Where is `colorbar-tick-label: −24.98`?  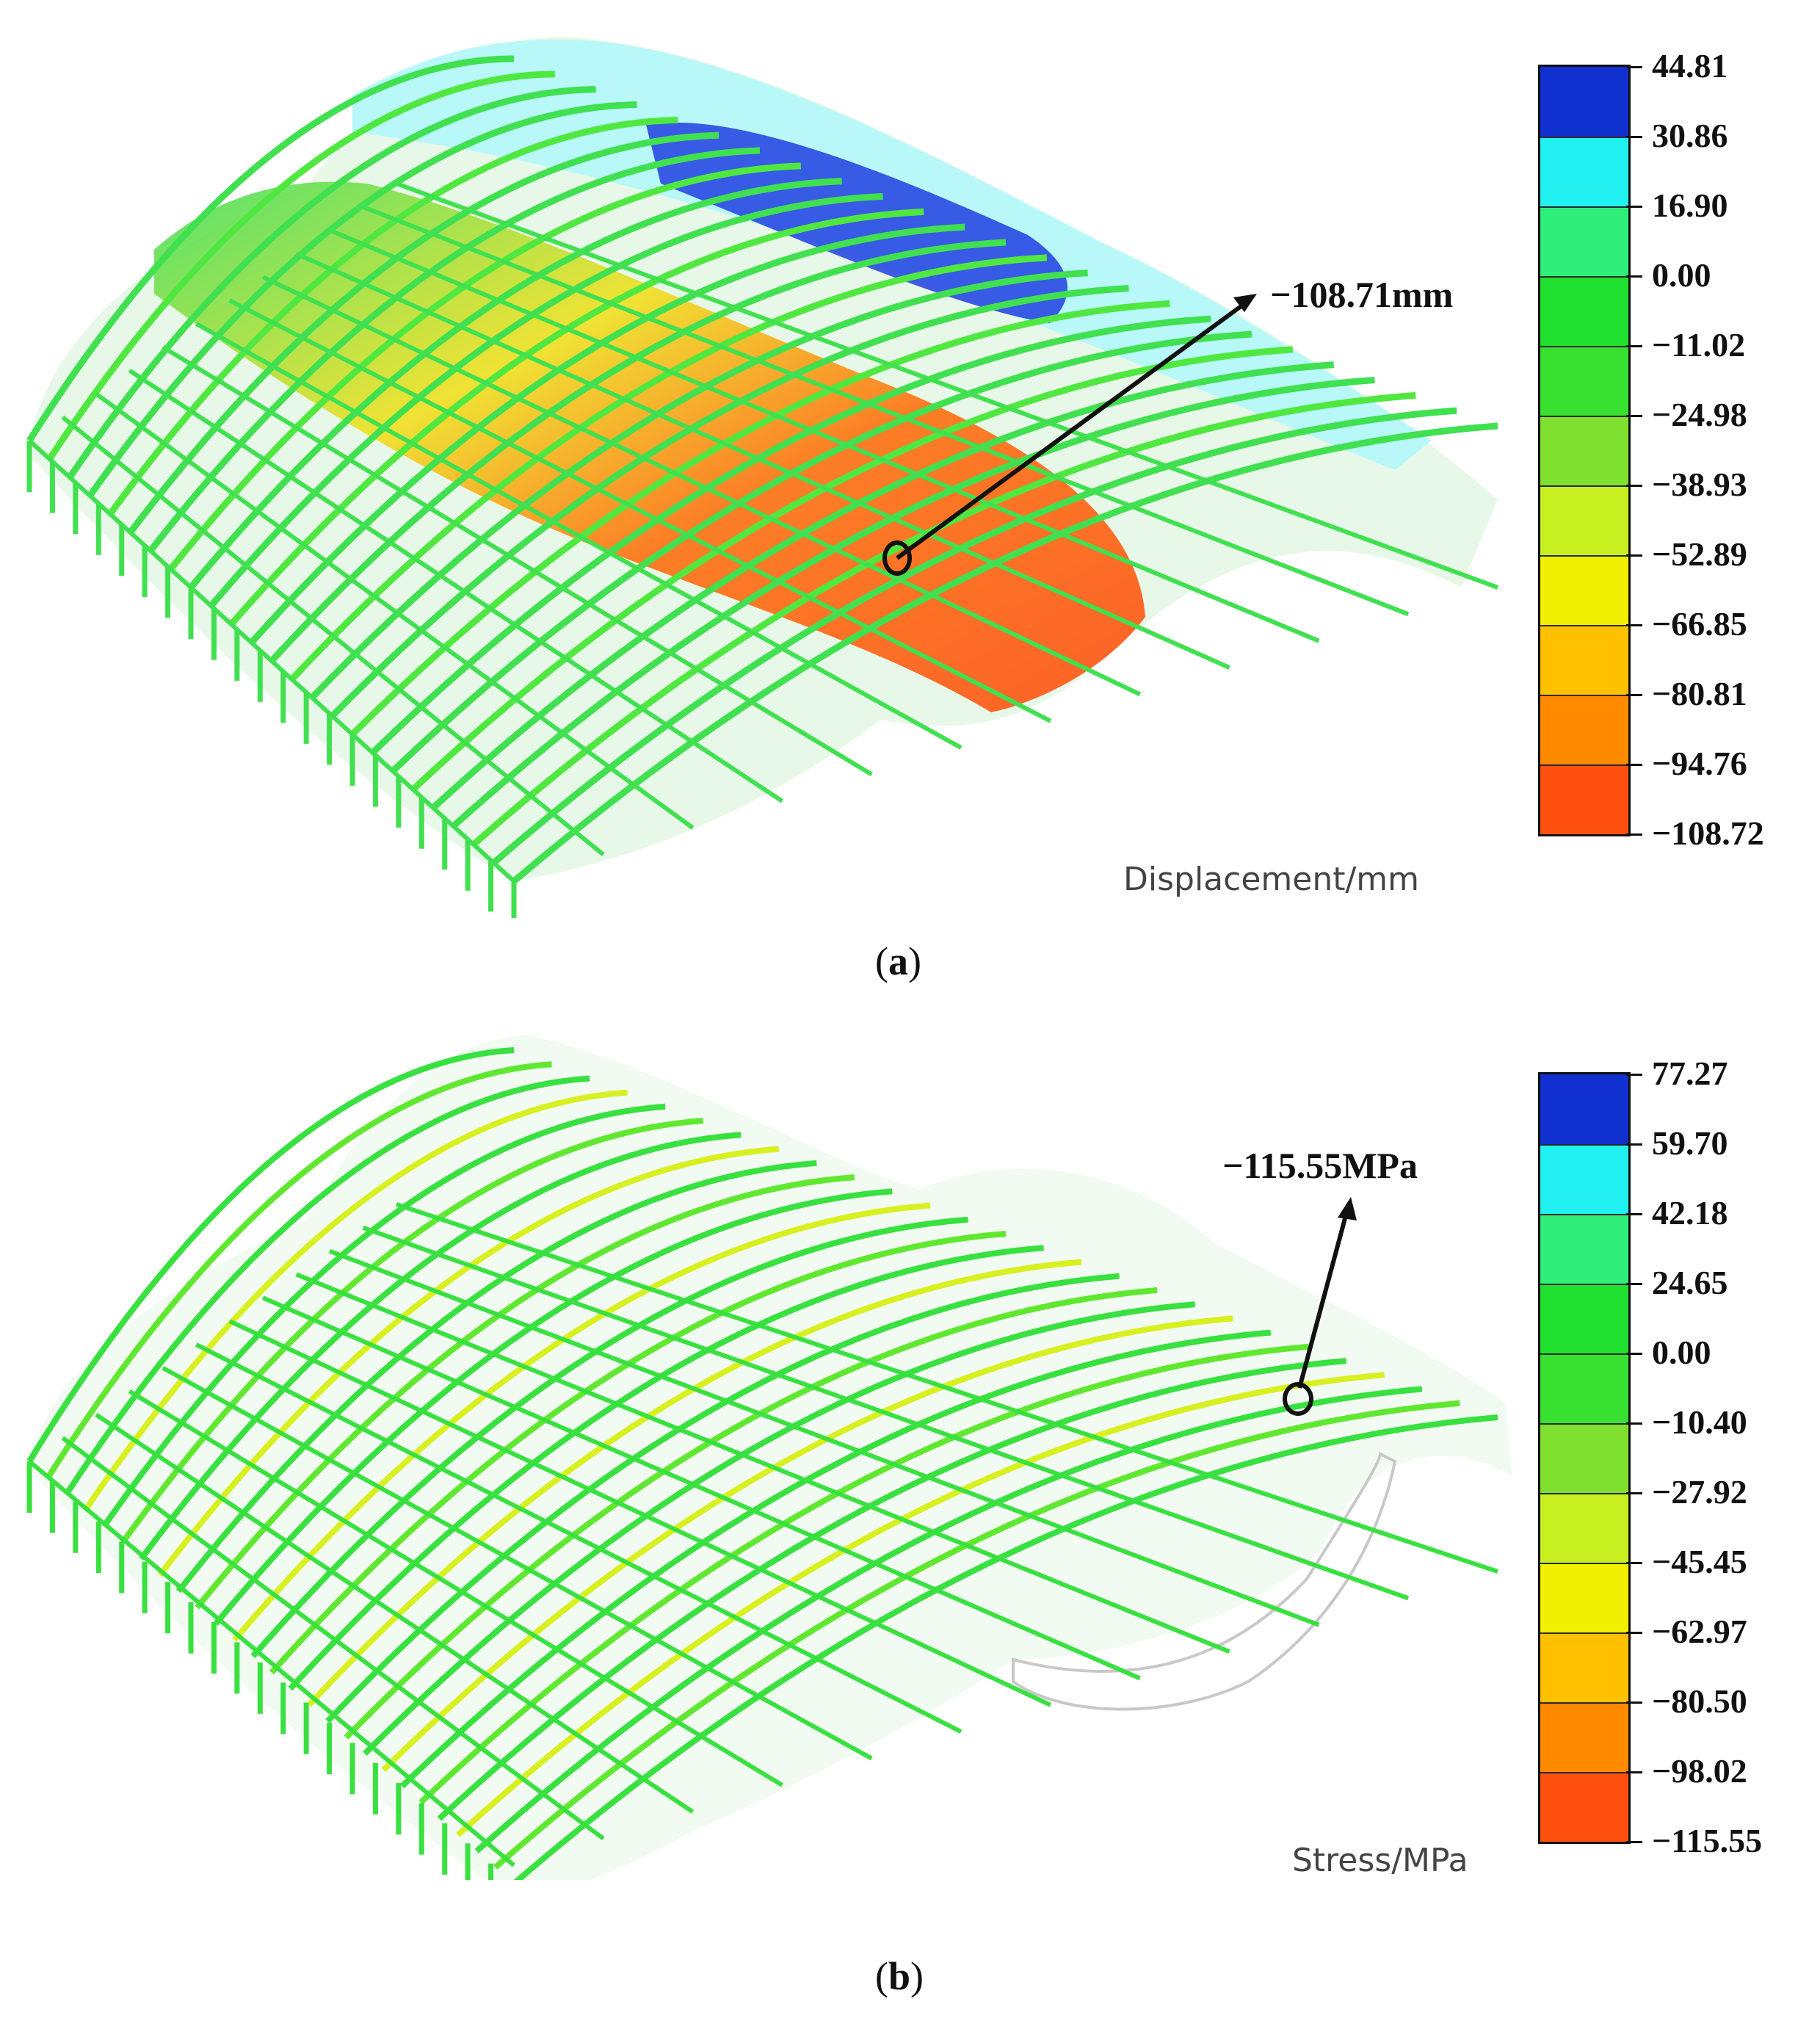
colorbar-tick-label: −24.98 is located at coordinates (1700, 414).